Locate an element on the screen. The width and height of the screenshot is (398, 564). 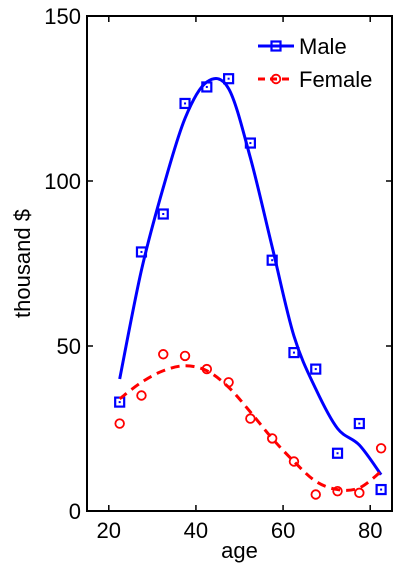
legend: Male Female is located at coordinates (315, 63).